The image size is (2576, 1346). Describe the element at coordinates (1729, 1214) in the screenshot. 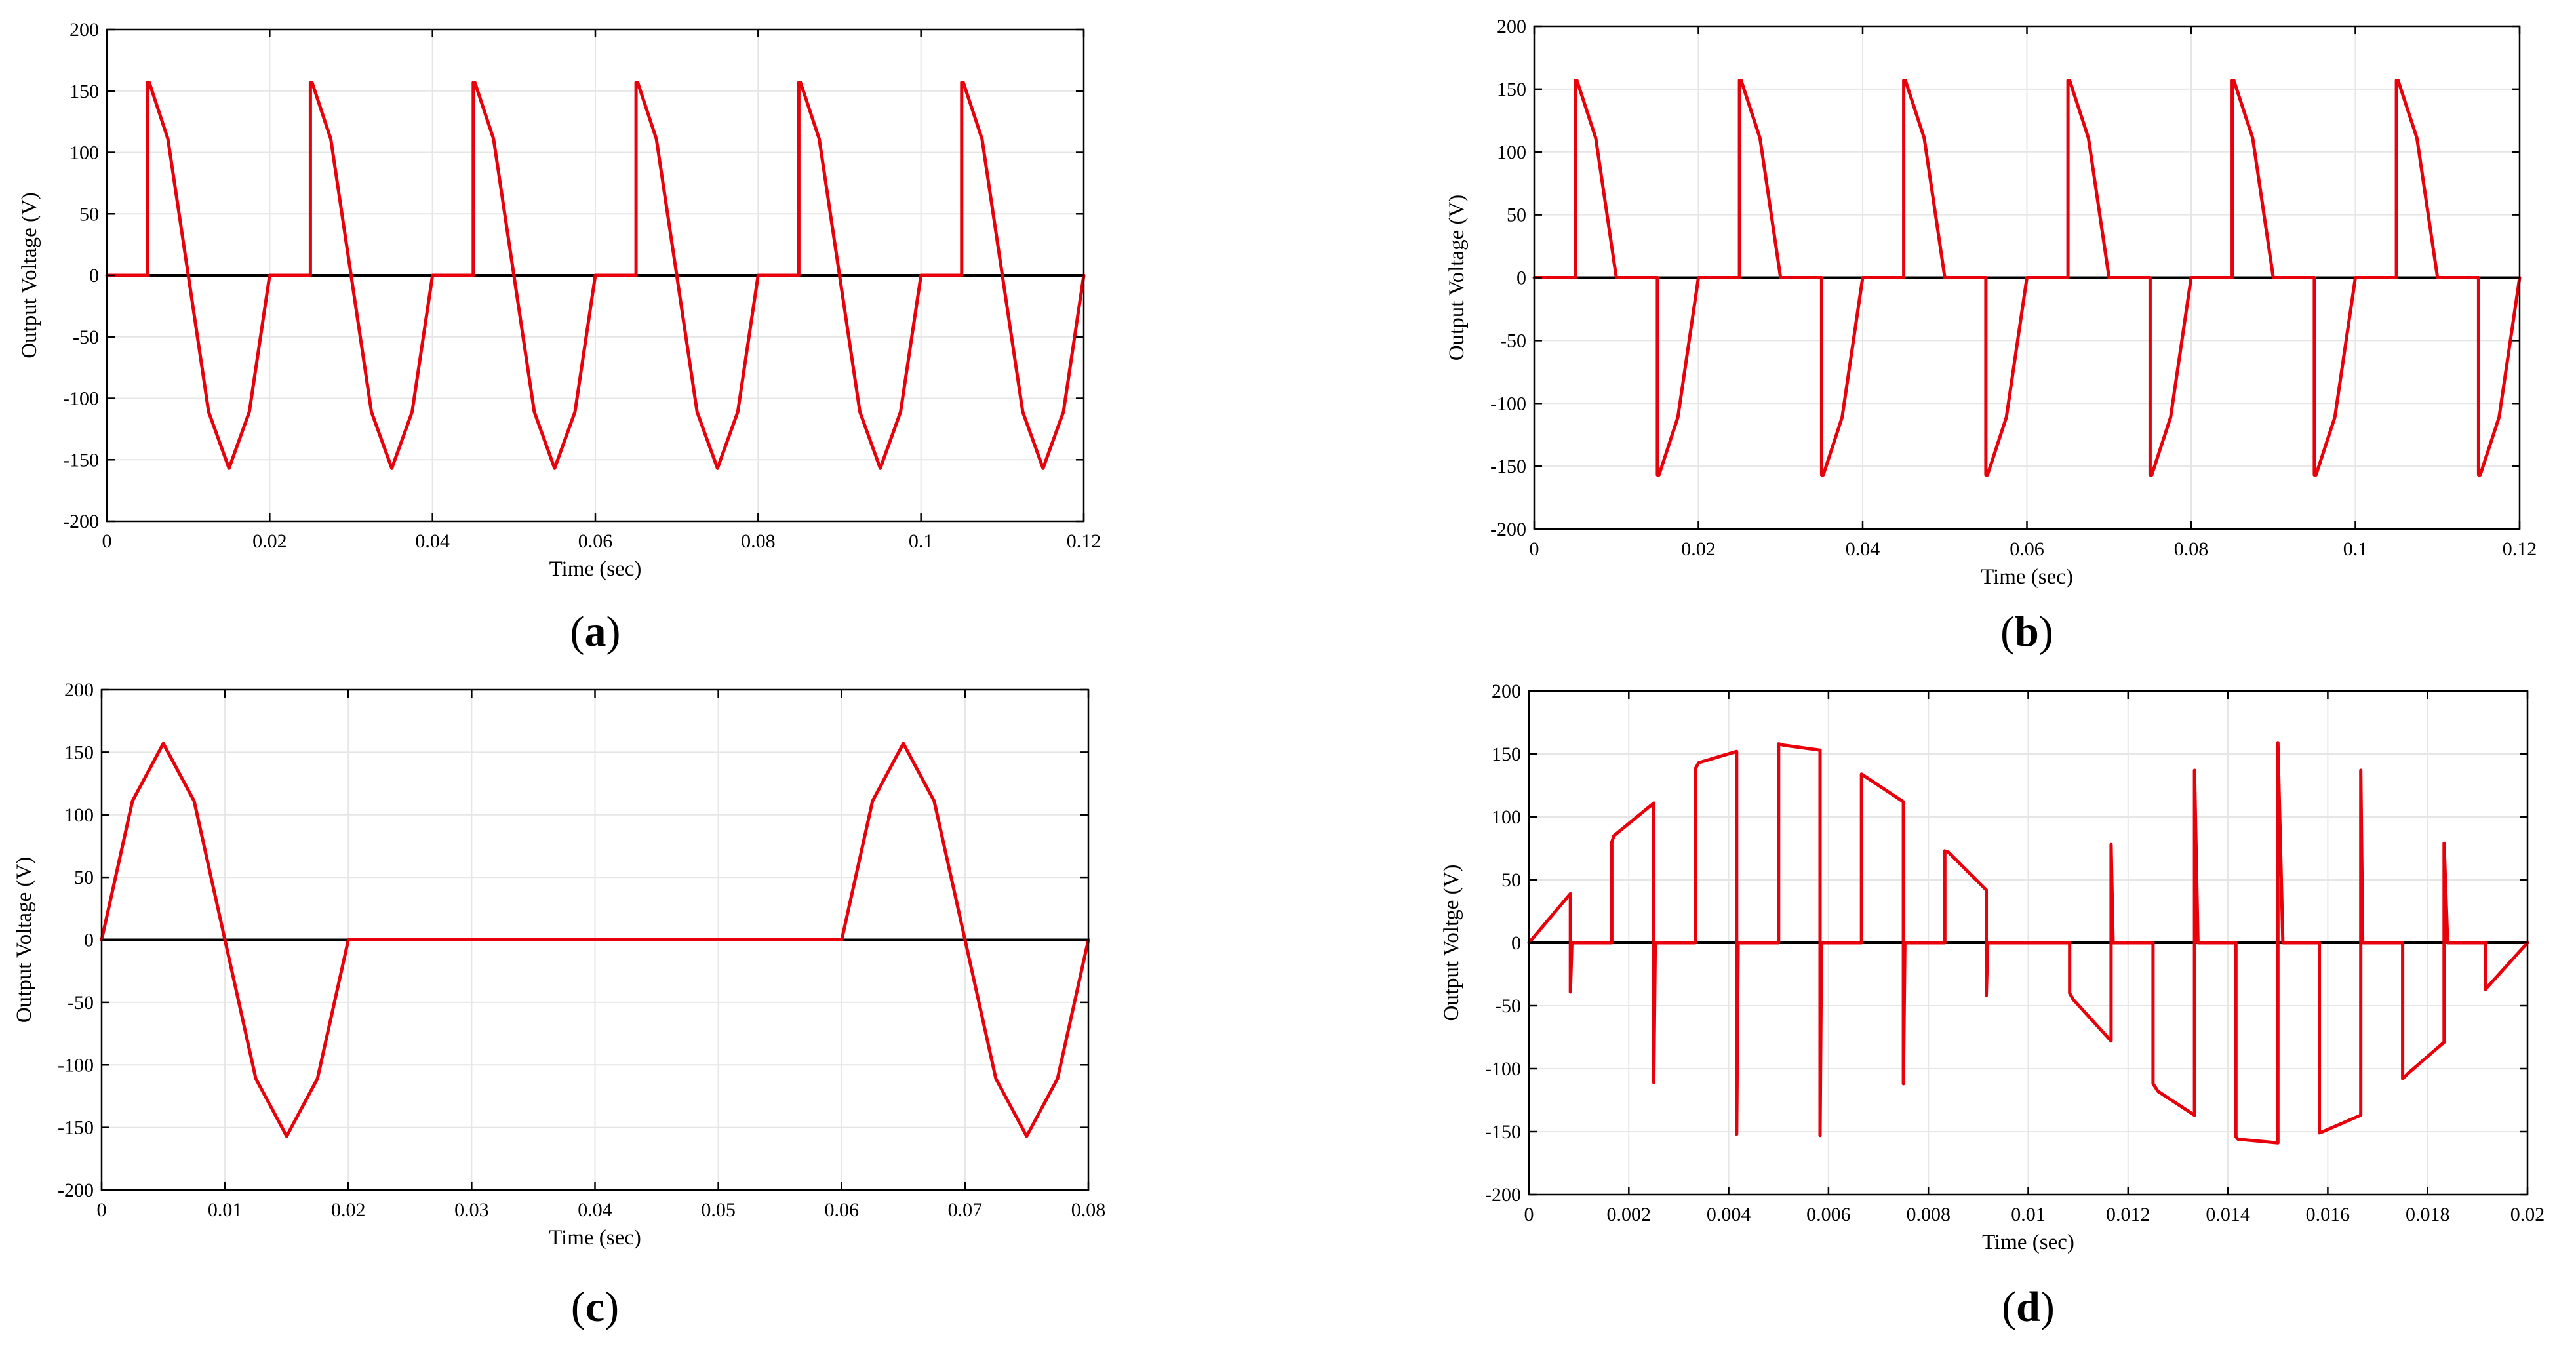

I see `x-tick-label: 0.004` at that location.